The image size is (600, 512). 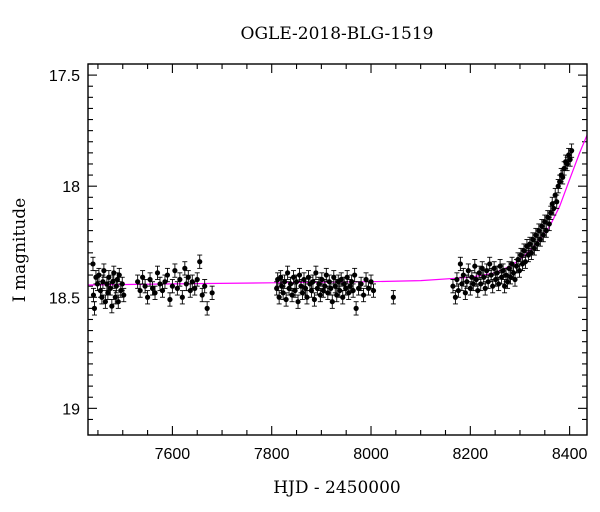 What do you see at coordinates (71, 409) in the screenshot?
I see `y-tick-label: 19` at bounding box center [71, 409].